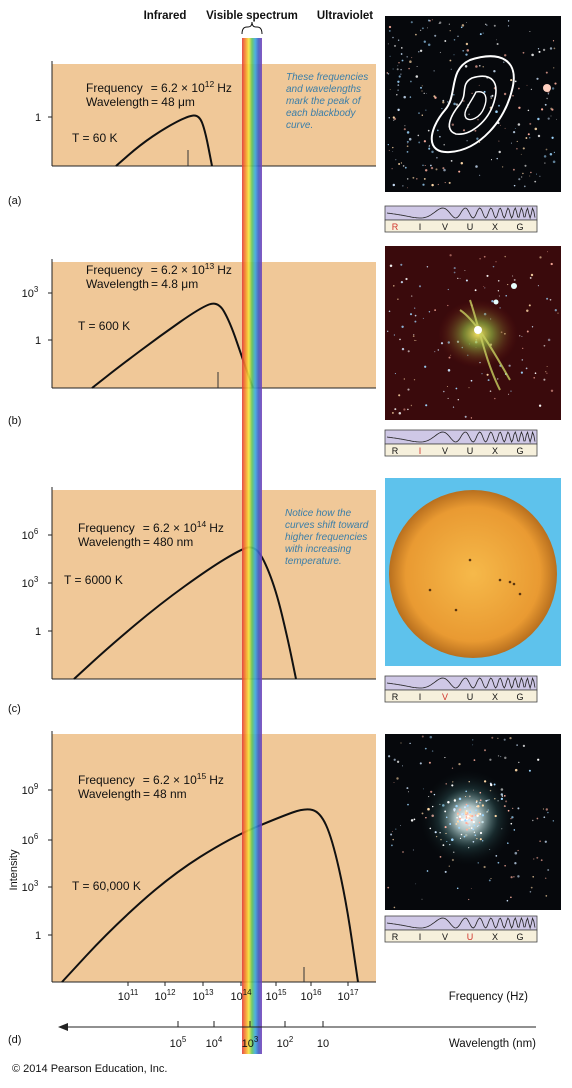  I want to click on panel-letter: (c), so click(14, 709).